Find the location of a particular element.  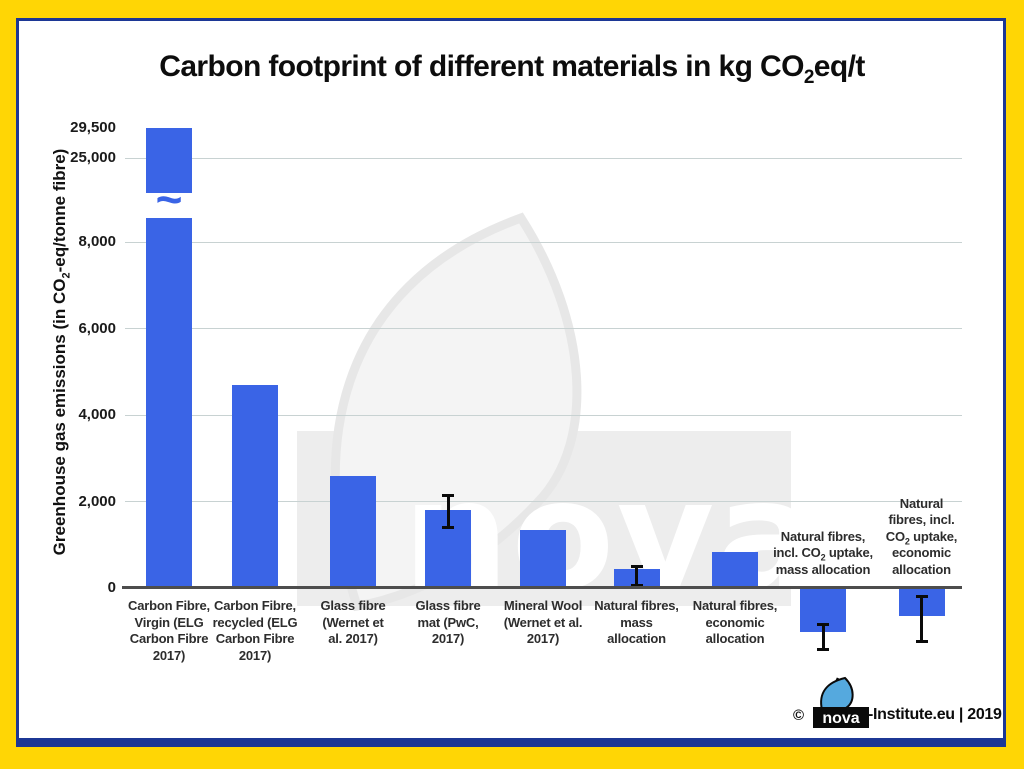

attribution-text: -Institute.eu | 2019 is located at coordinates (935, 714).